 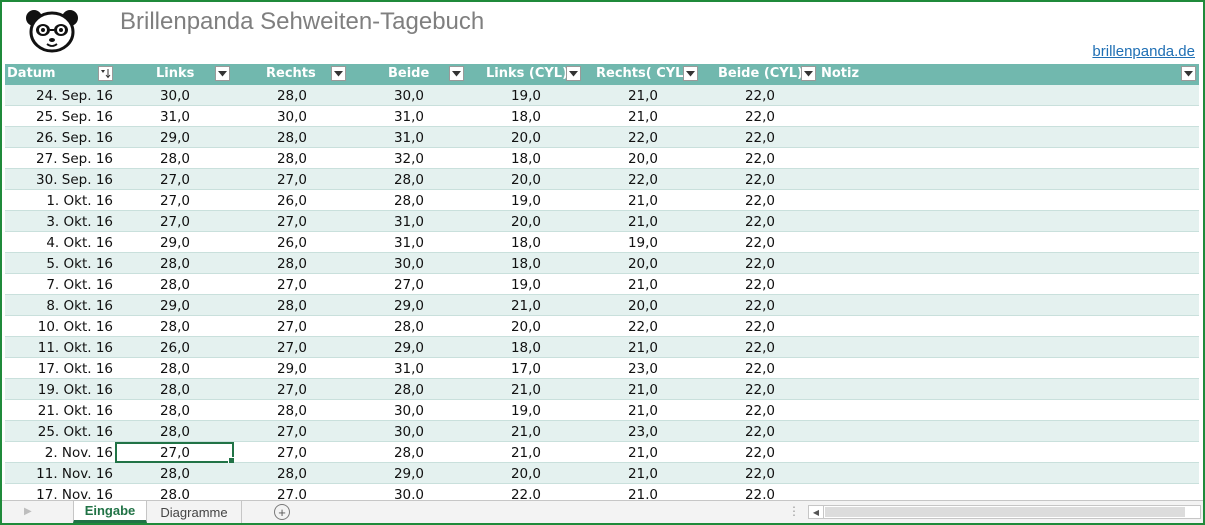 What do you see at coordinates (74, 473) in the screenshot?
I see `cell-datum: 11. Nov. 16` at bounding box center [74, 473].